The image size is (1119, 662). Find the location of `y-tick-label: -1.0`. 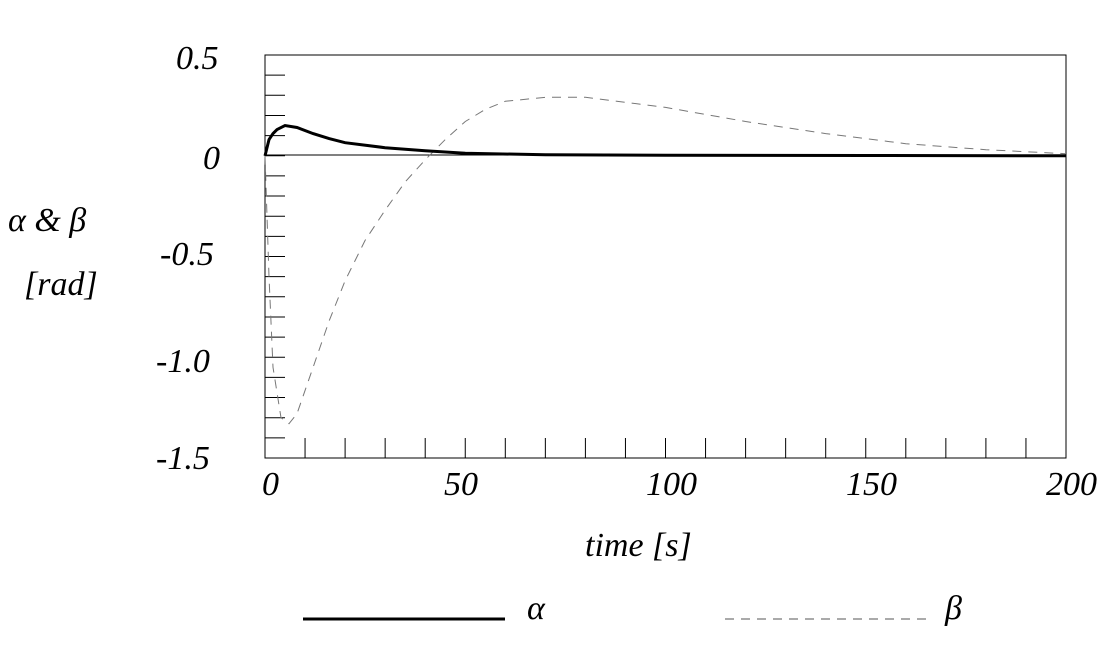

y-tick-label: -1.0 is located at coordinates (183, 361).